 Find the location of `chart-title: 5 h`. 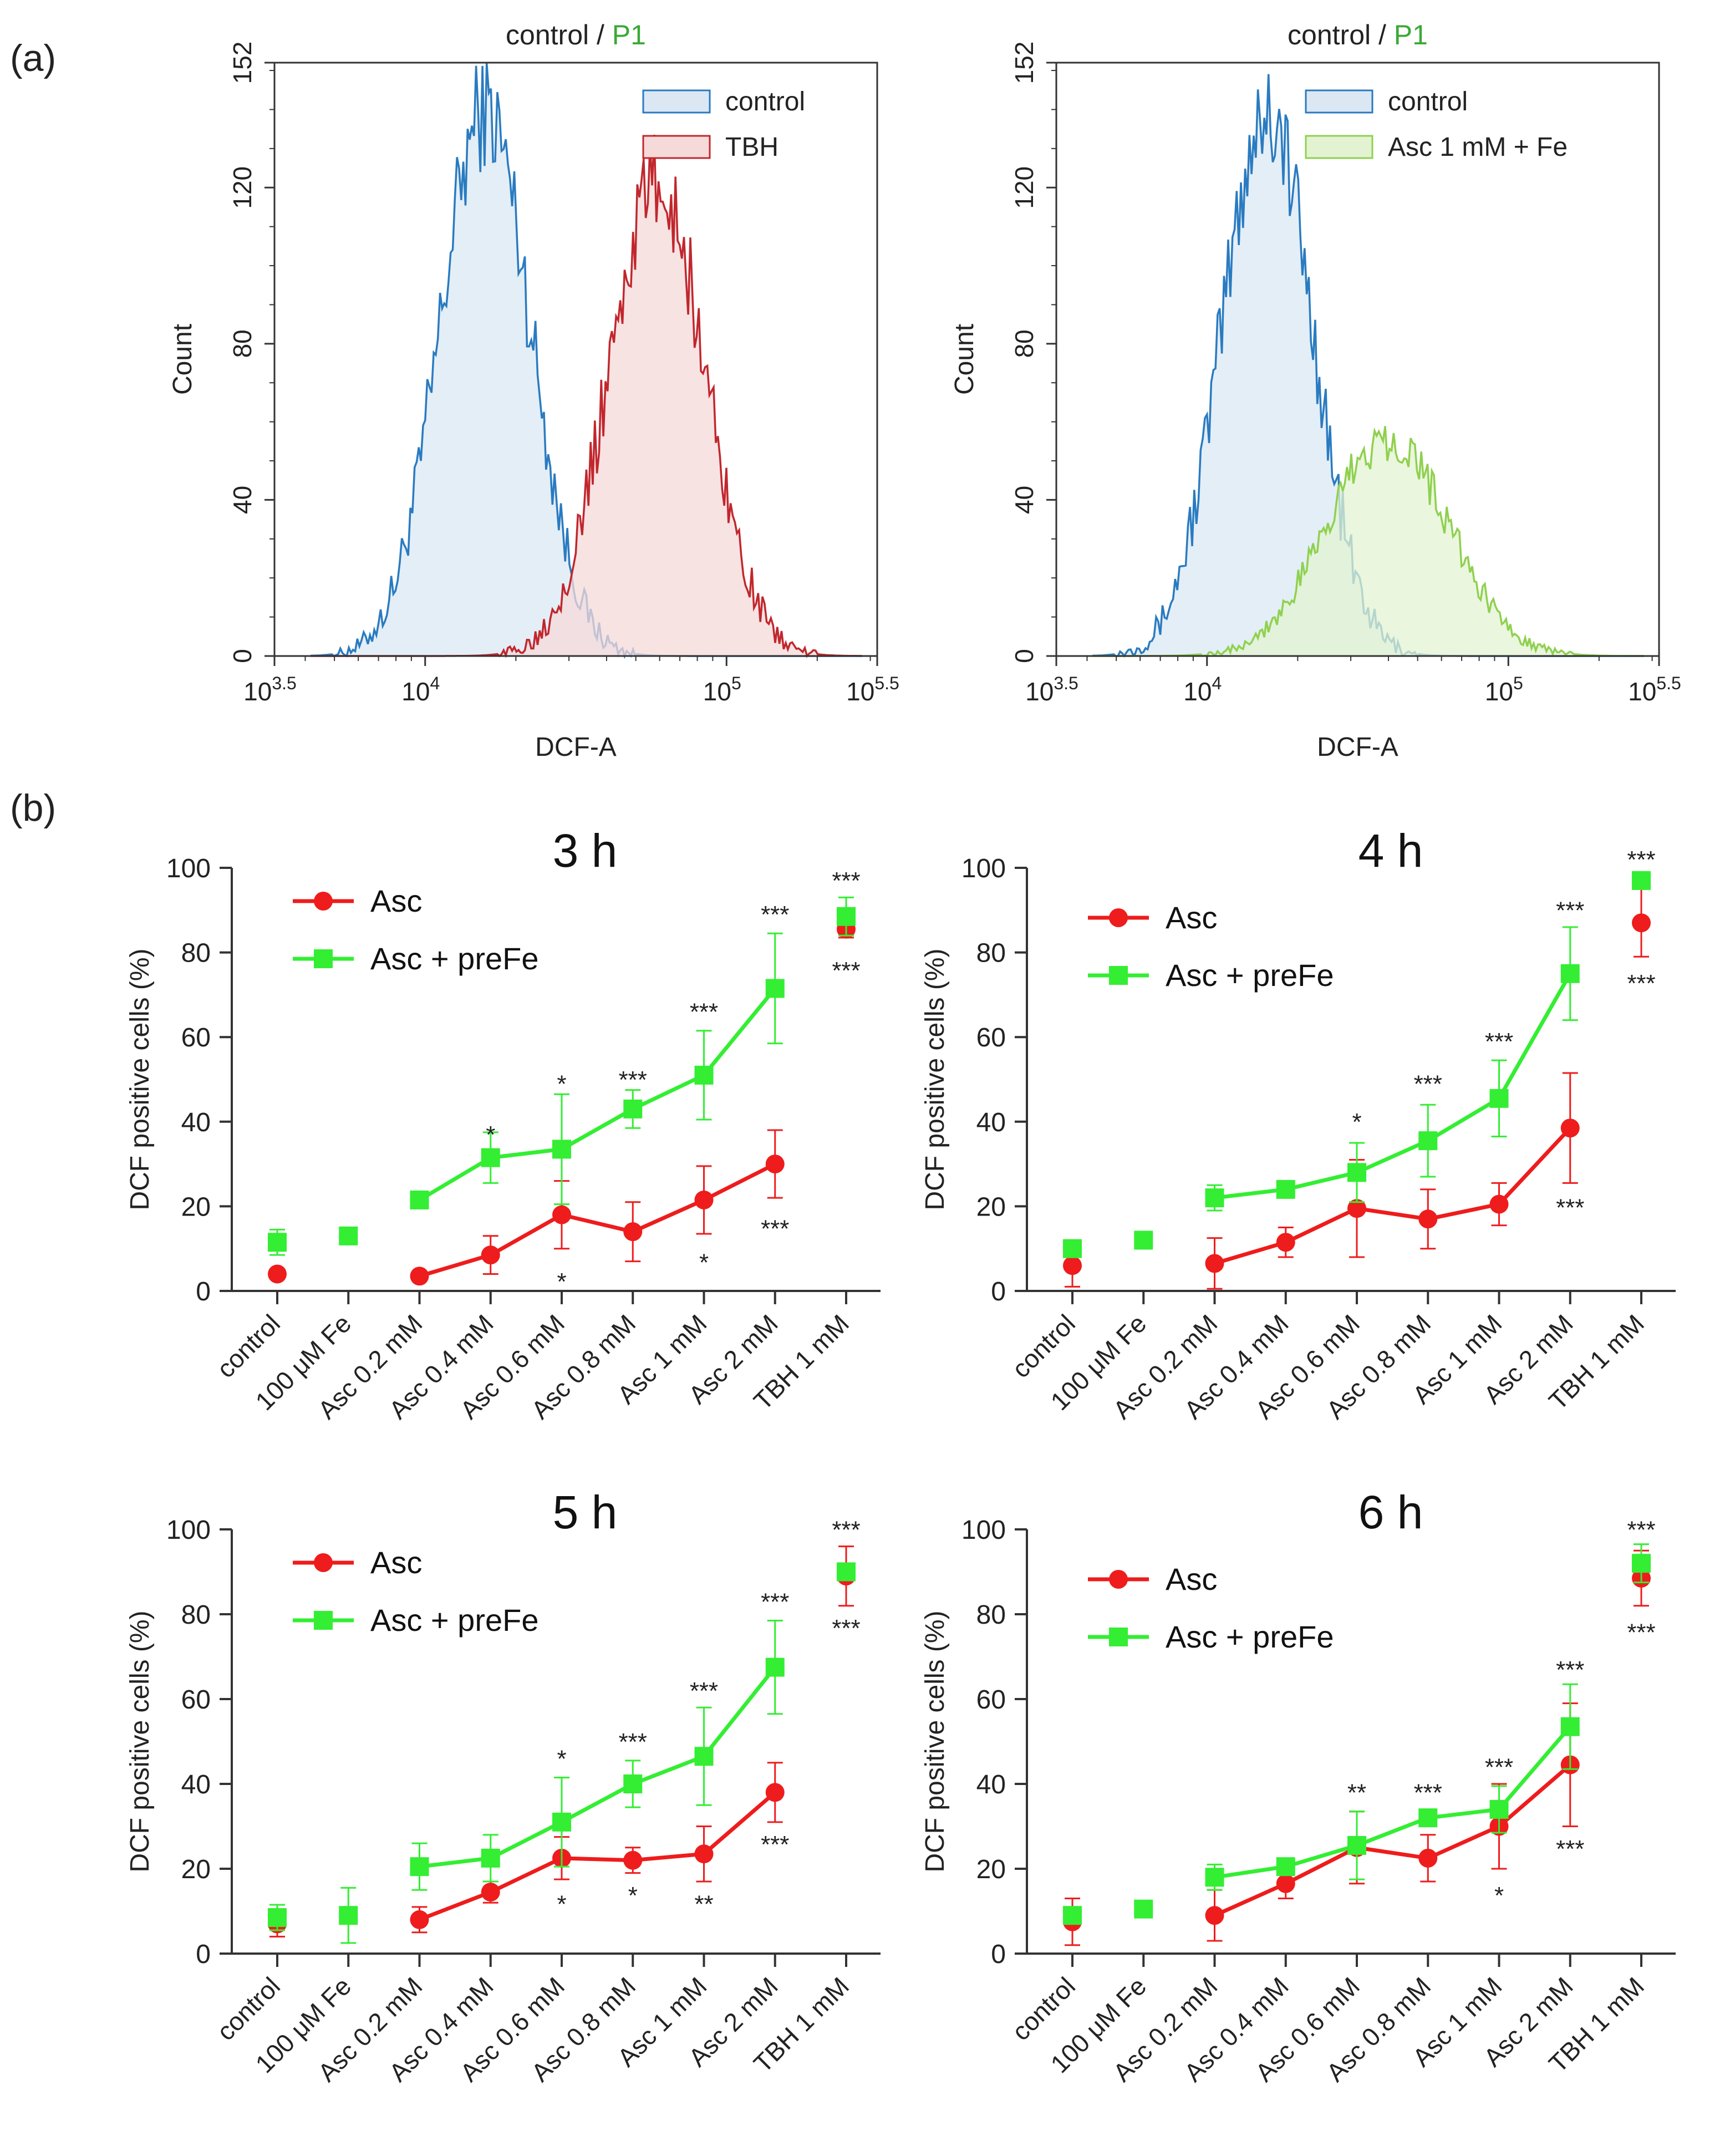

chart-title: 5 h is located at coordinates (586, 1512).